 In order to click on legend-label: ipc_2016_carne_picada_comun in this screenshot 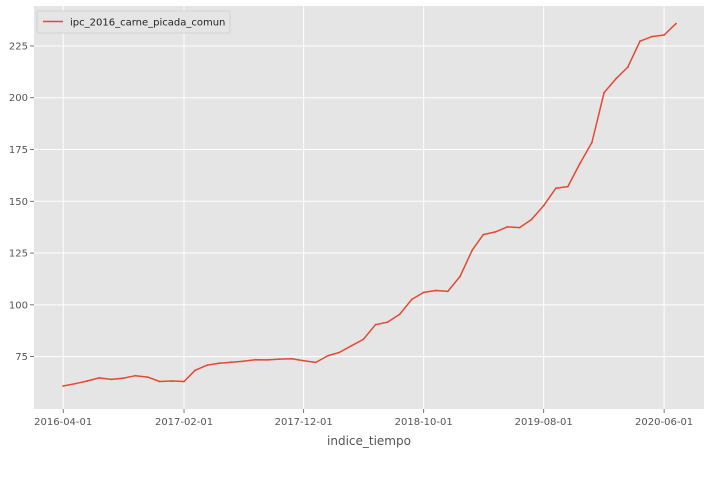, I will do `click(147, 23)`.